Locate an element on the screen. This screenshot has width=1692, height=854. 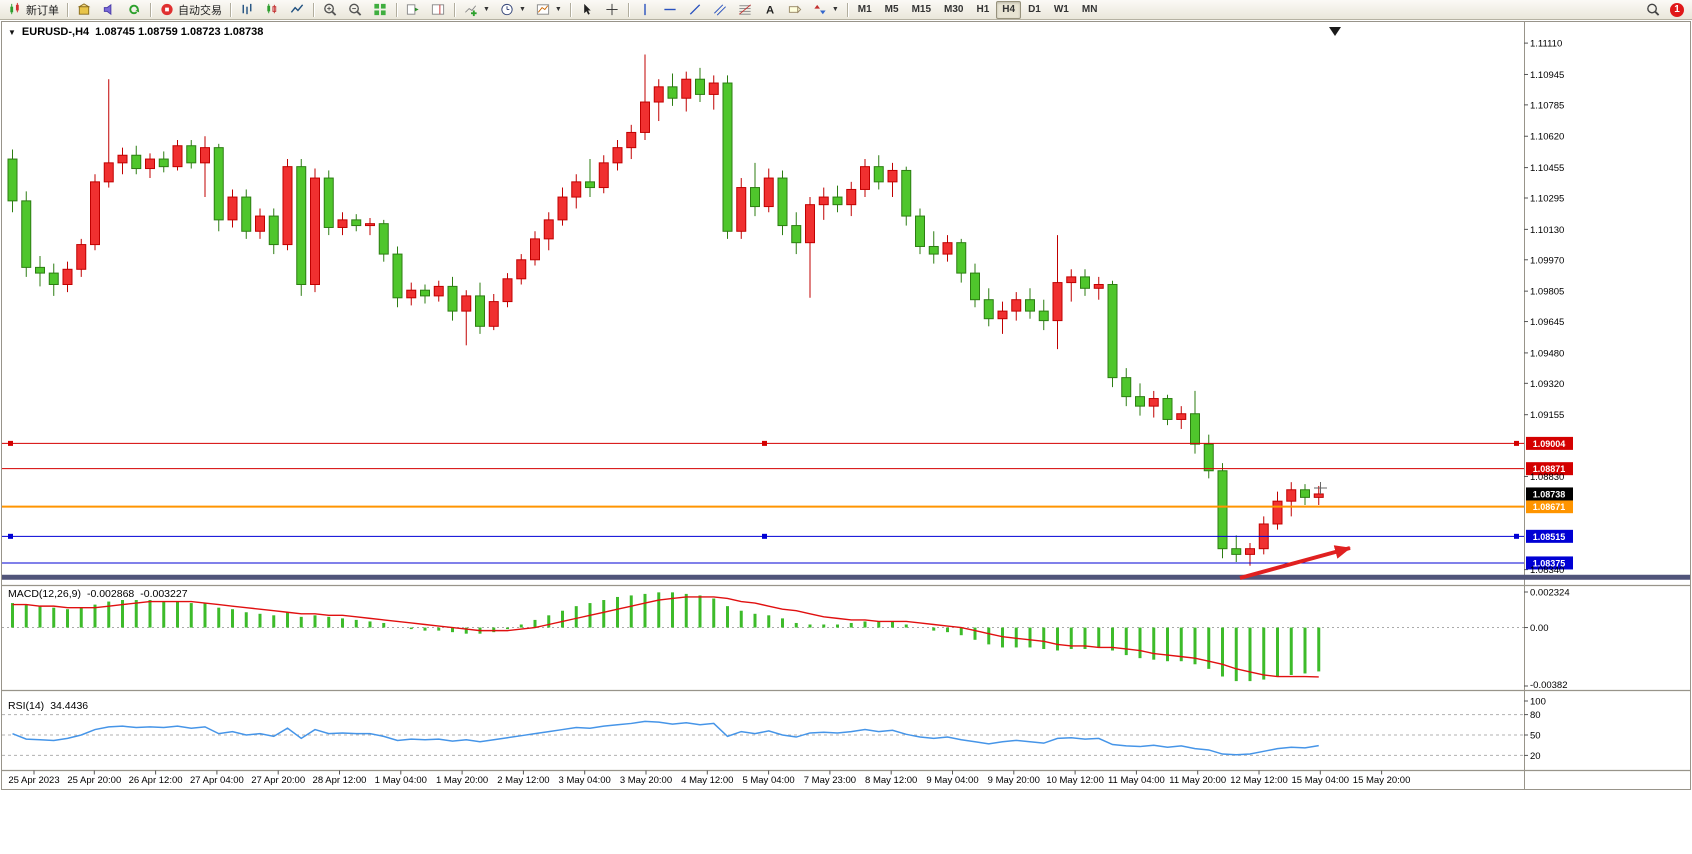
hline-price-badge is located at coordinates (1549, 563).